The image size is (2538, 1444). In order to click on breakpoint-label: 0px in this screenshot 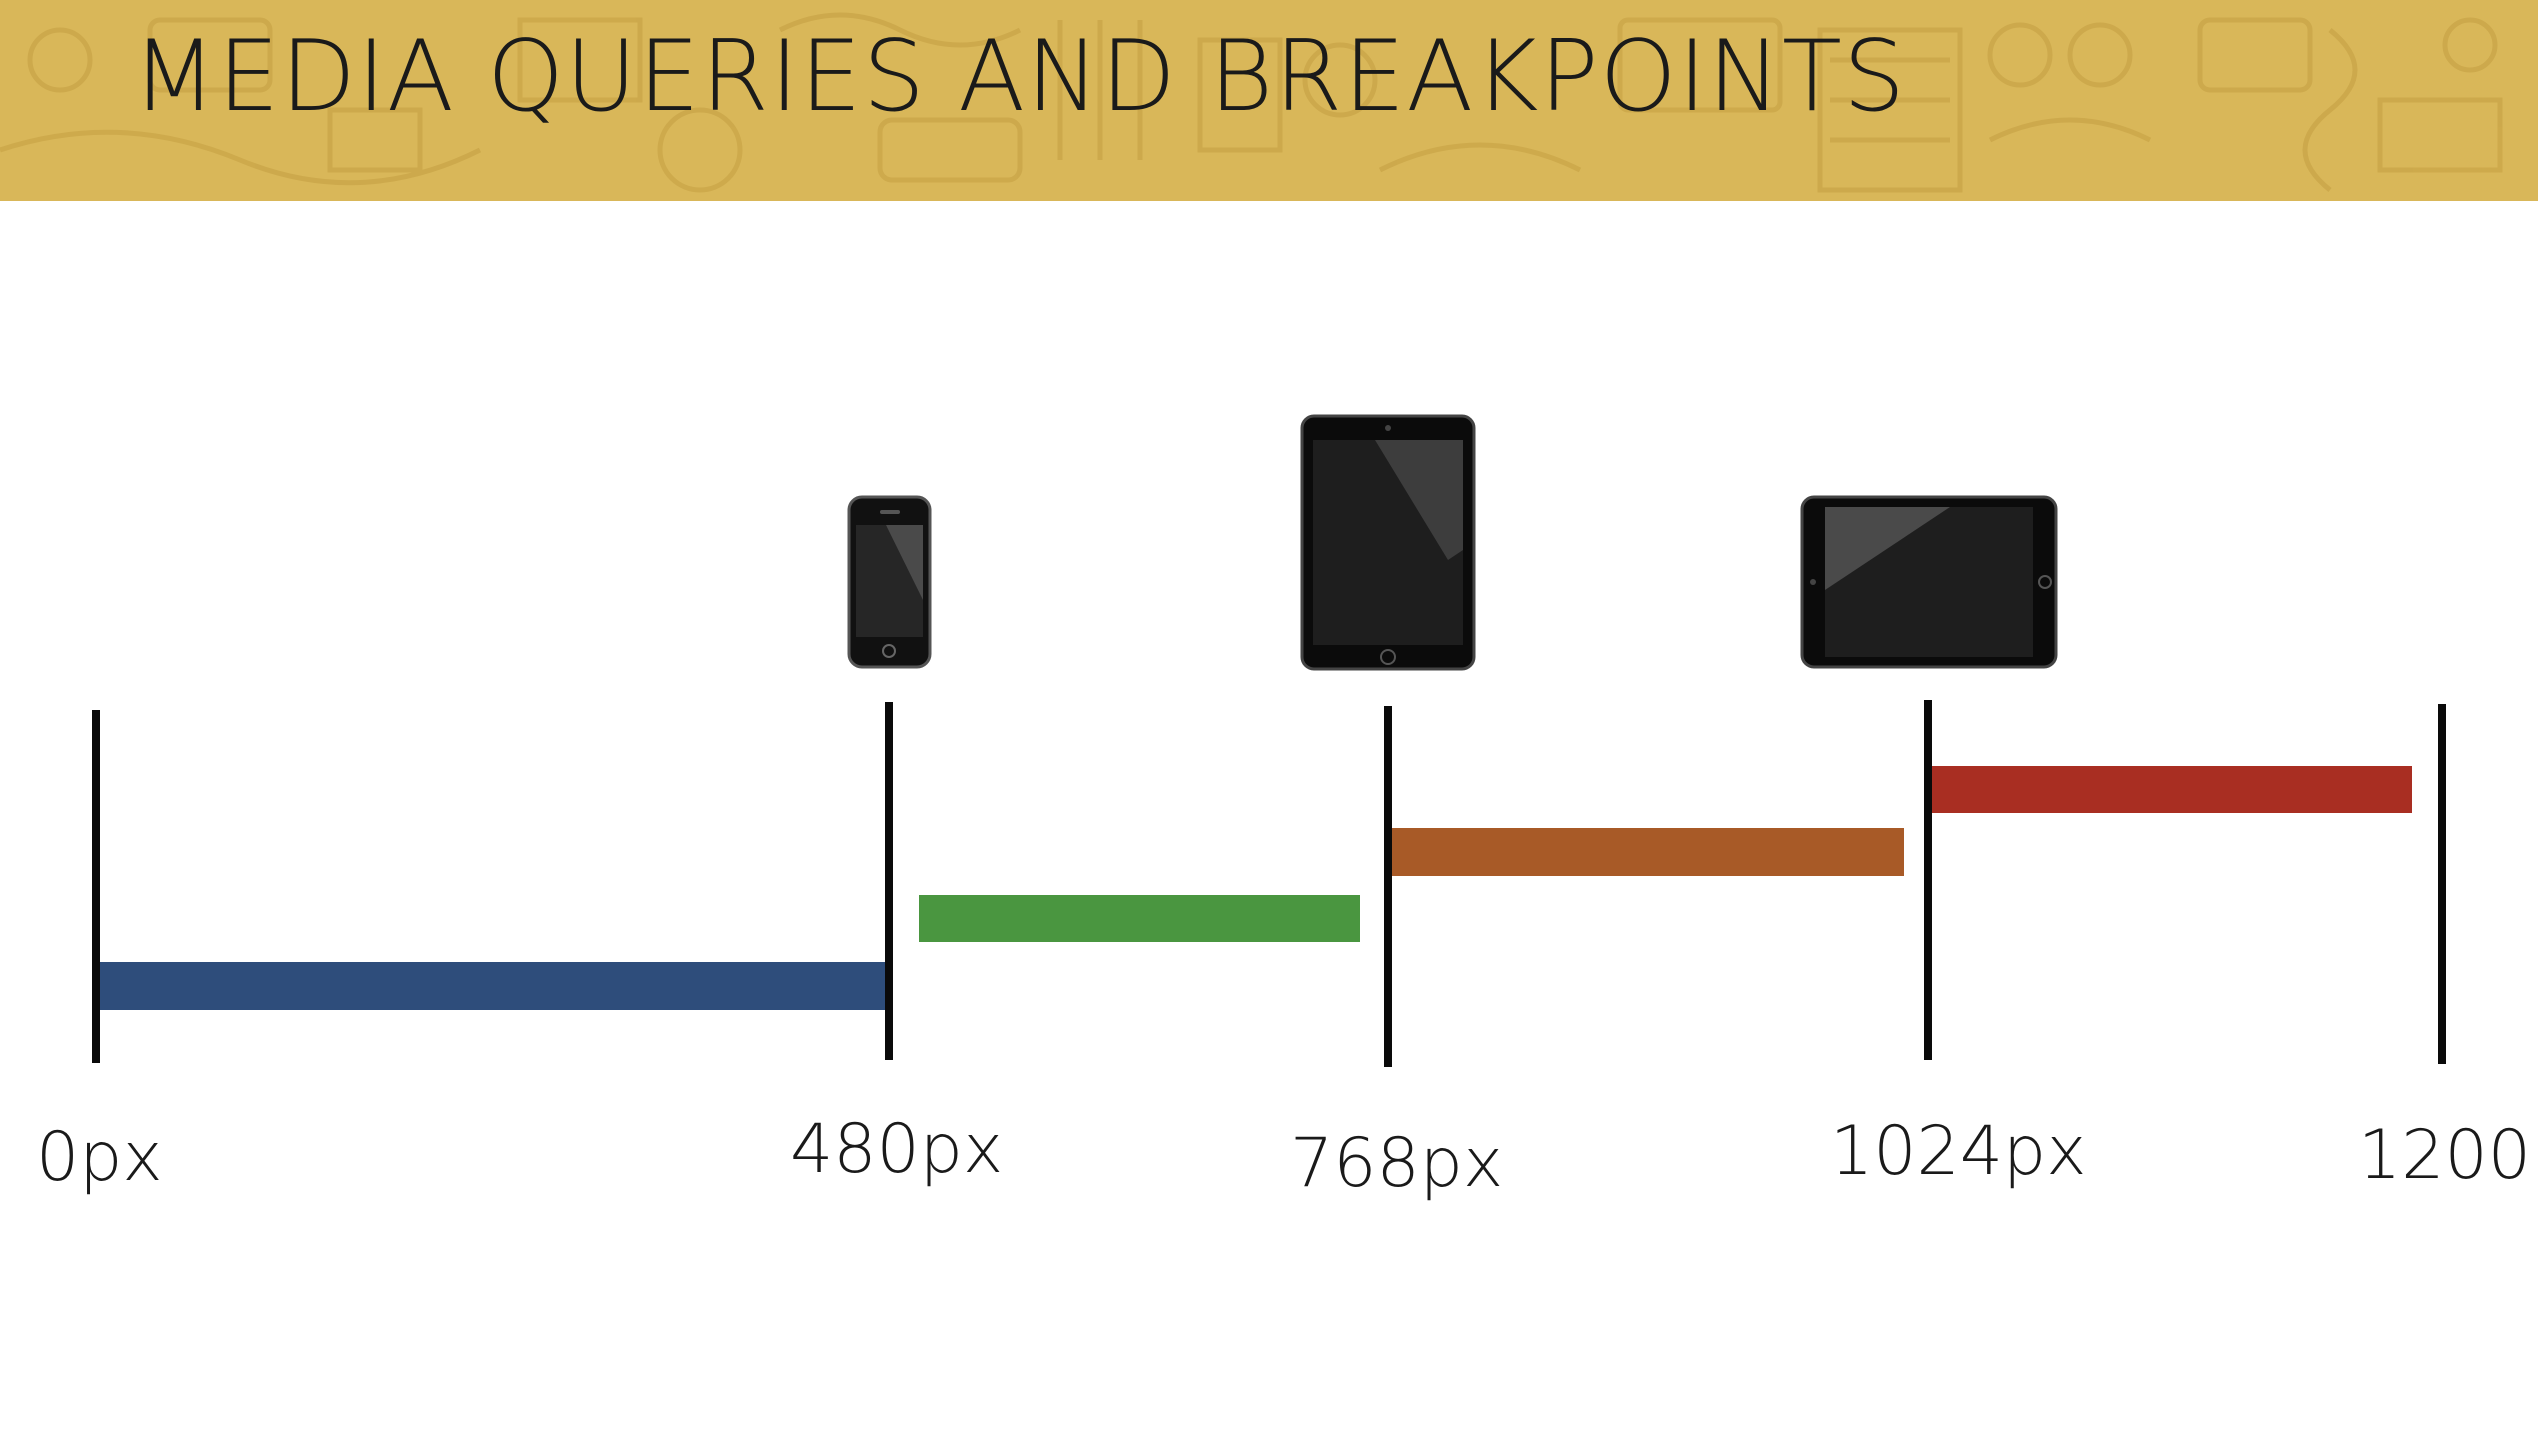, I will do `click(99, 1157)`.